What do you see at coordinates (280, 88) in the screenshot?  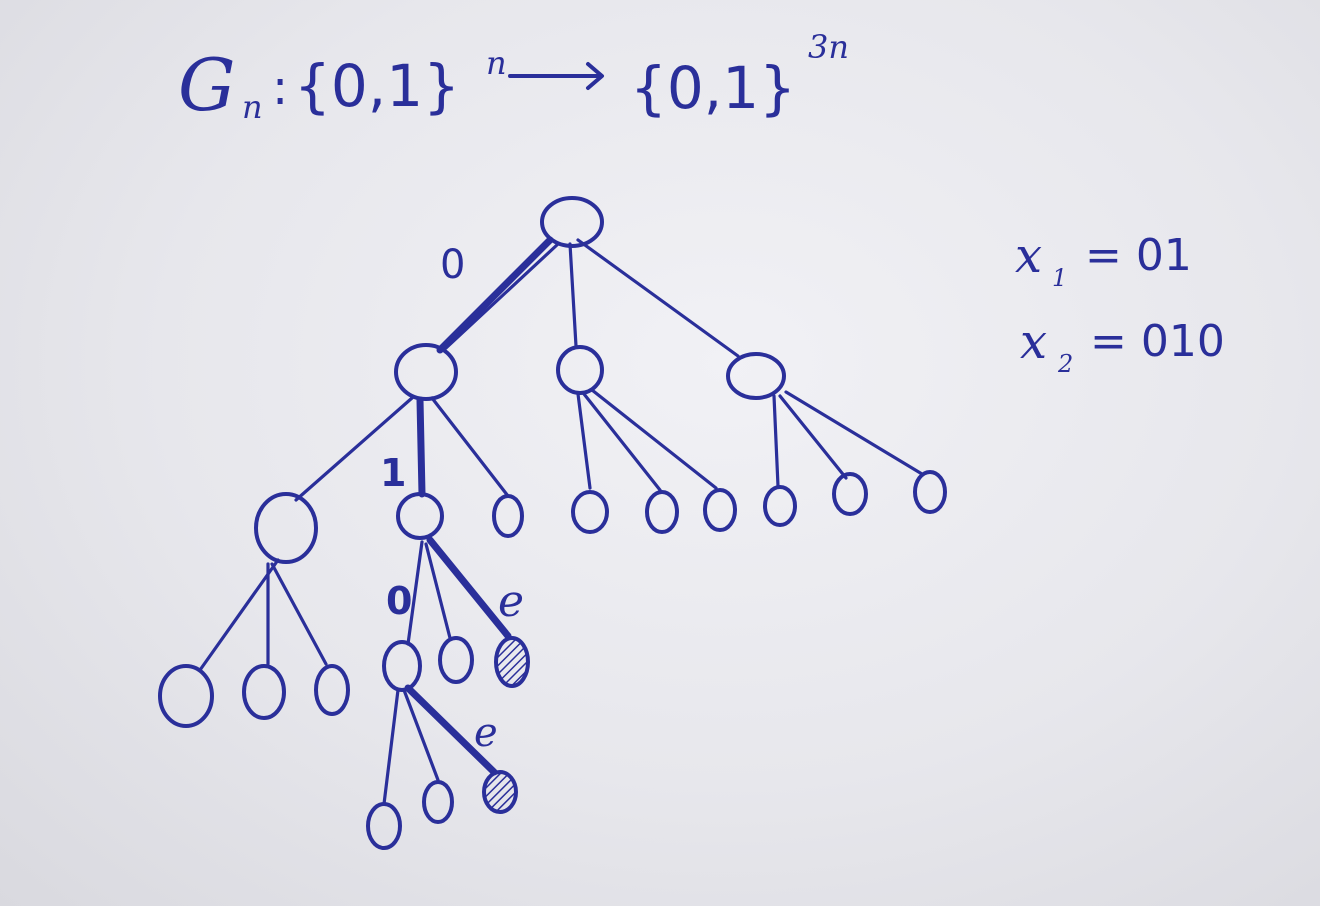 I see `colon: :` at bounding box center [280, 88].